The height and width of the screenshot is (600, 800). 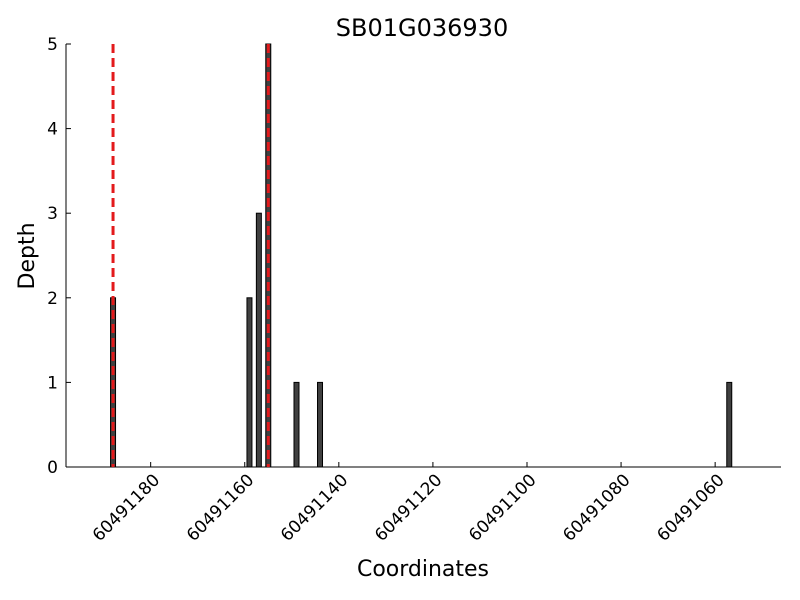 I want to click on y-tick-label: 4, so click(x=52, y=130).